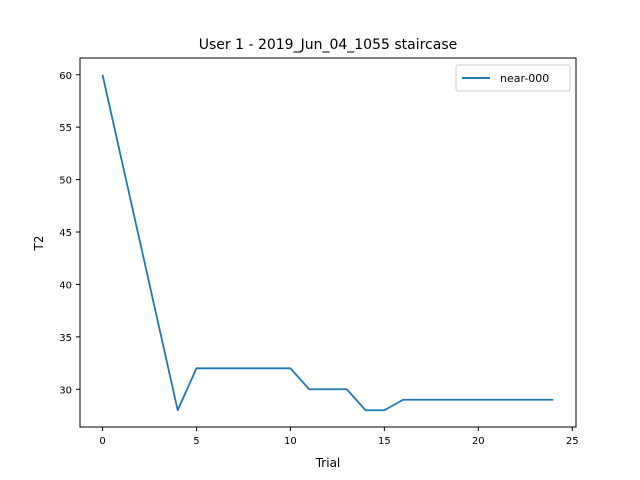 This screenshot has height=480, width=640. Describe the element at coordinates (65, 128) in the screenshot. I see `y-tick-label: 55` at that location.